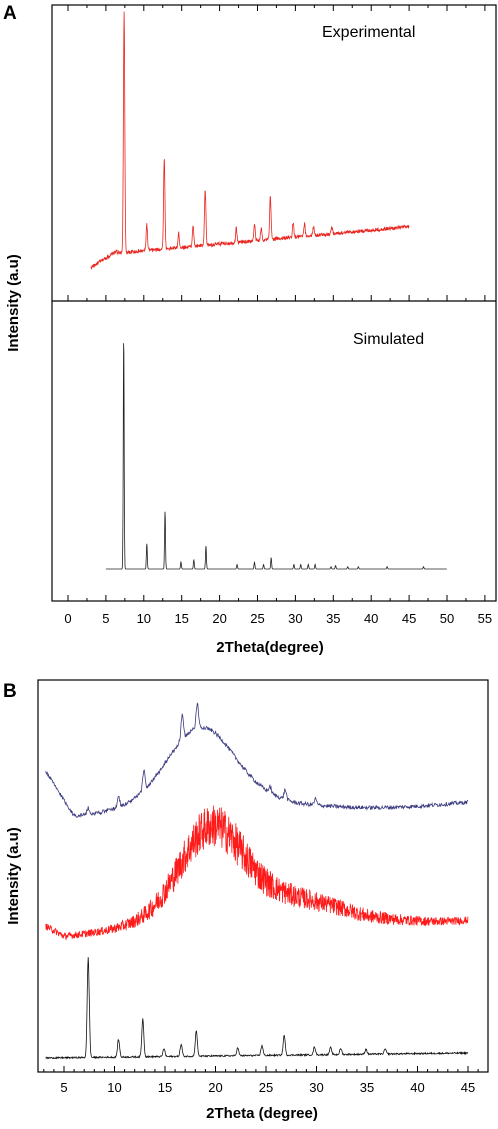 This screenshot has height=1129, width=498. What do you see at coordinates (262, 1113) in the screenshot?
I see `panel-b-x-axis-title: 2Theta (degree)` at bounding box center [262, 1113].